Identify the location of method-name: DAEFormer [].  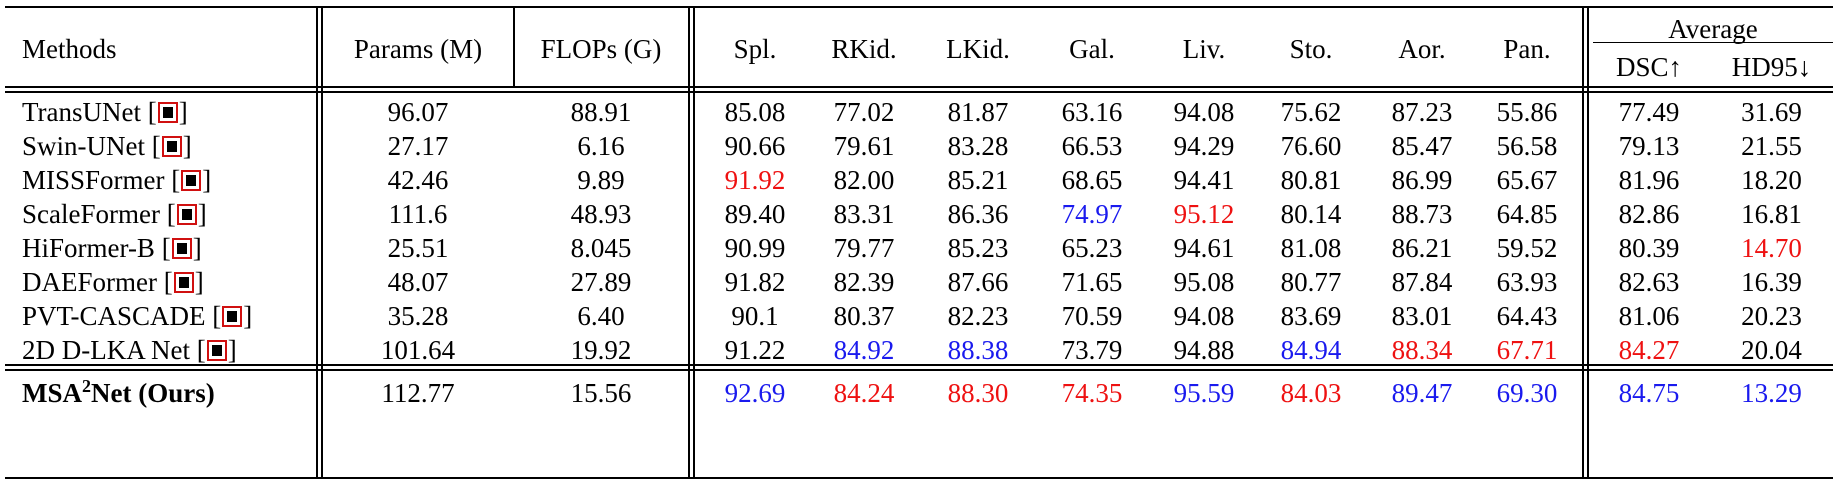
(113, 282).